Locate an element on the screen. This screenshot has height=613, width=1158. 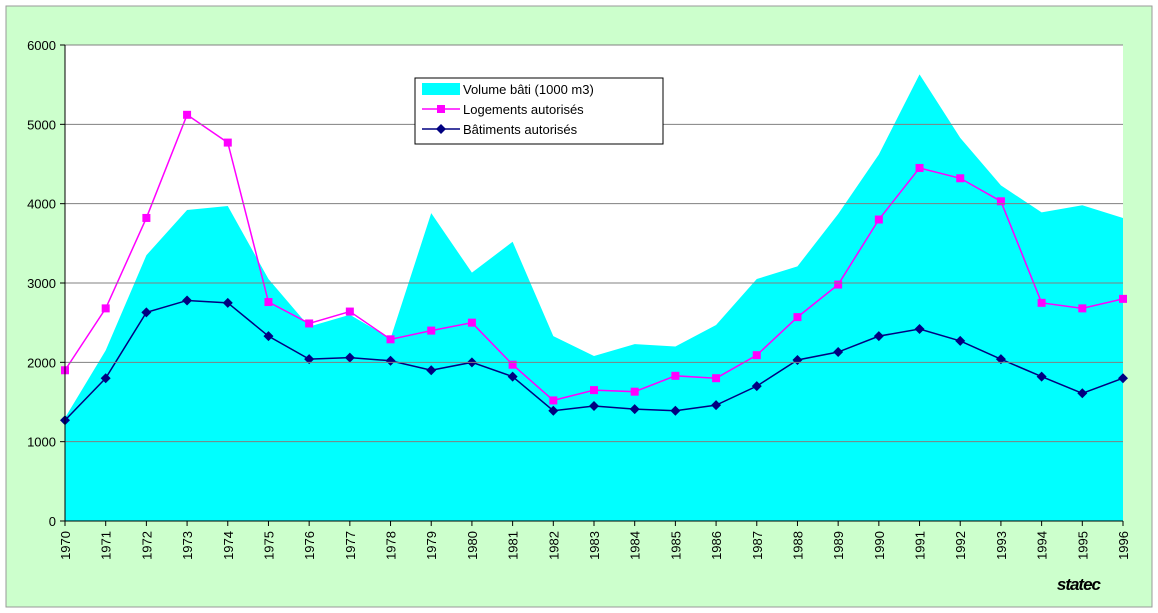
y-tick-label: 6000 is located at coordinates (41, 45).